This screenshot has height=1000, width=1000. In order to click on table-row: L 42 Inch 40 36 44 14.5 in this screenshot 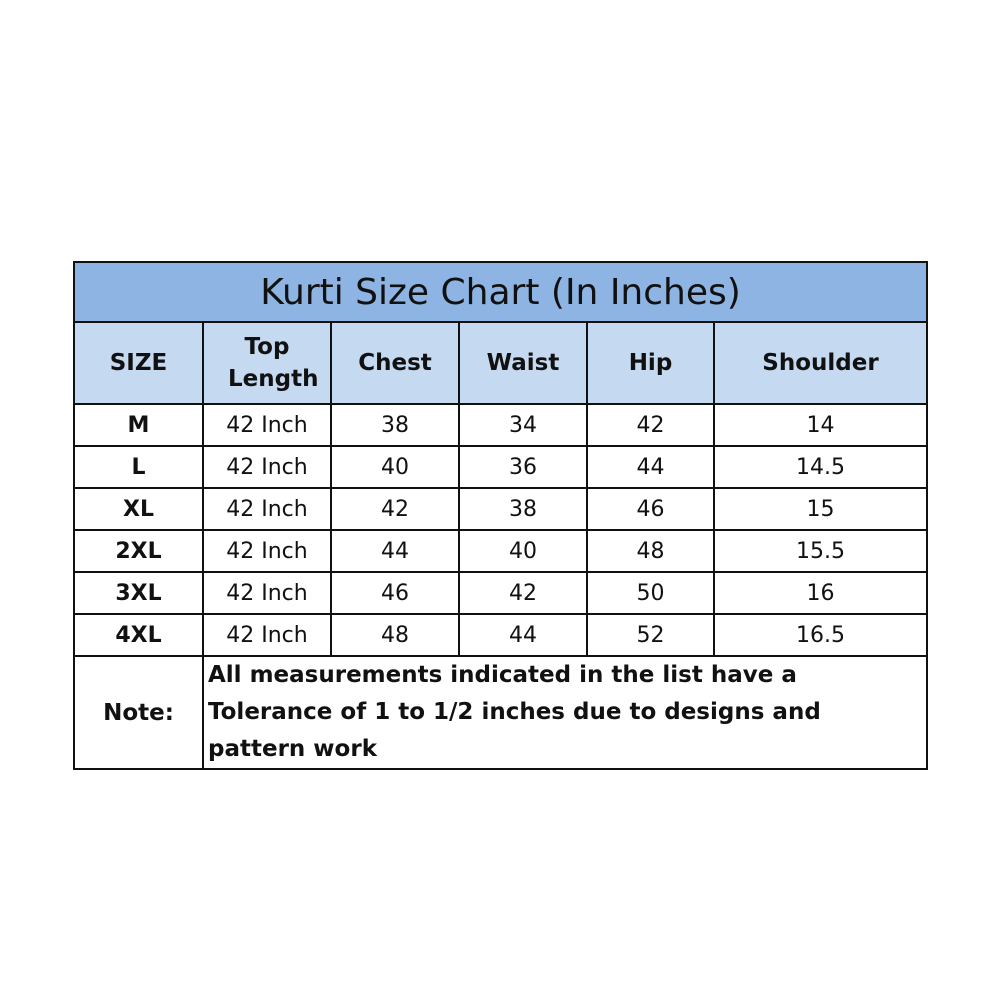, I will do `click(500, 467)`.